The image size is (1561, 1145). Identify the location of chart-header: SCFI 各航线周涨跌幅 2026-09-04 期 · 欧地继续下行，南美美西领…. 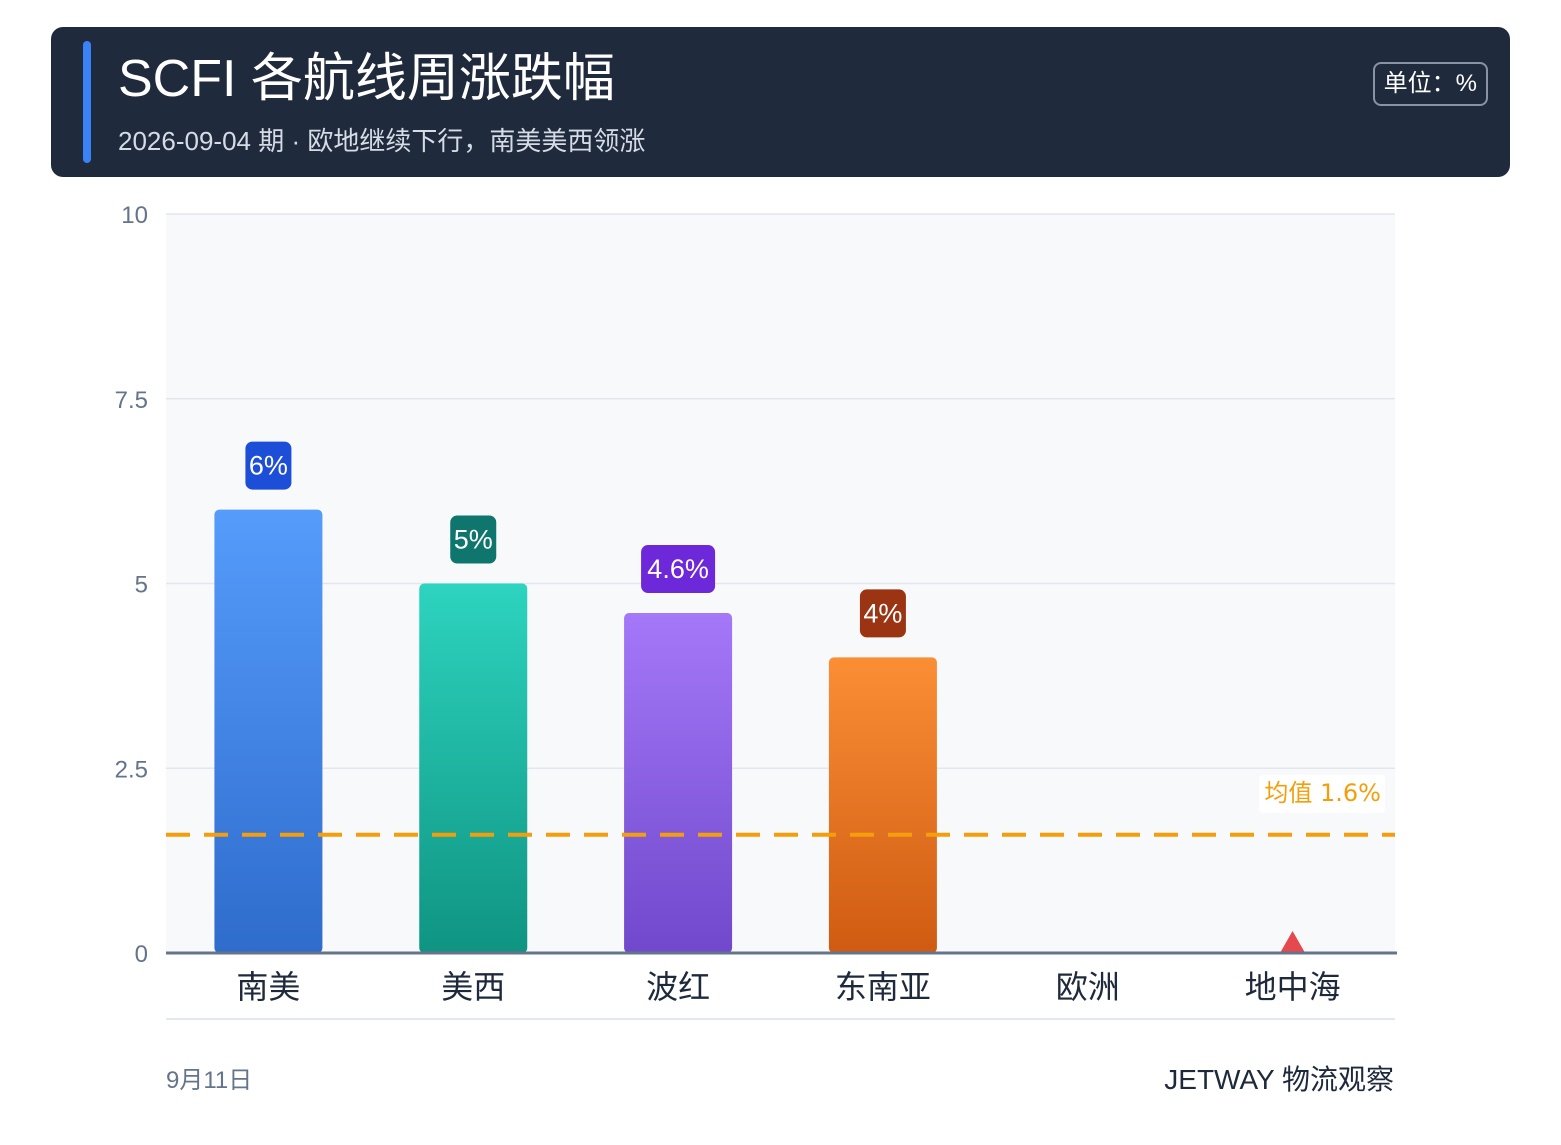
(780, 102).